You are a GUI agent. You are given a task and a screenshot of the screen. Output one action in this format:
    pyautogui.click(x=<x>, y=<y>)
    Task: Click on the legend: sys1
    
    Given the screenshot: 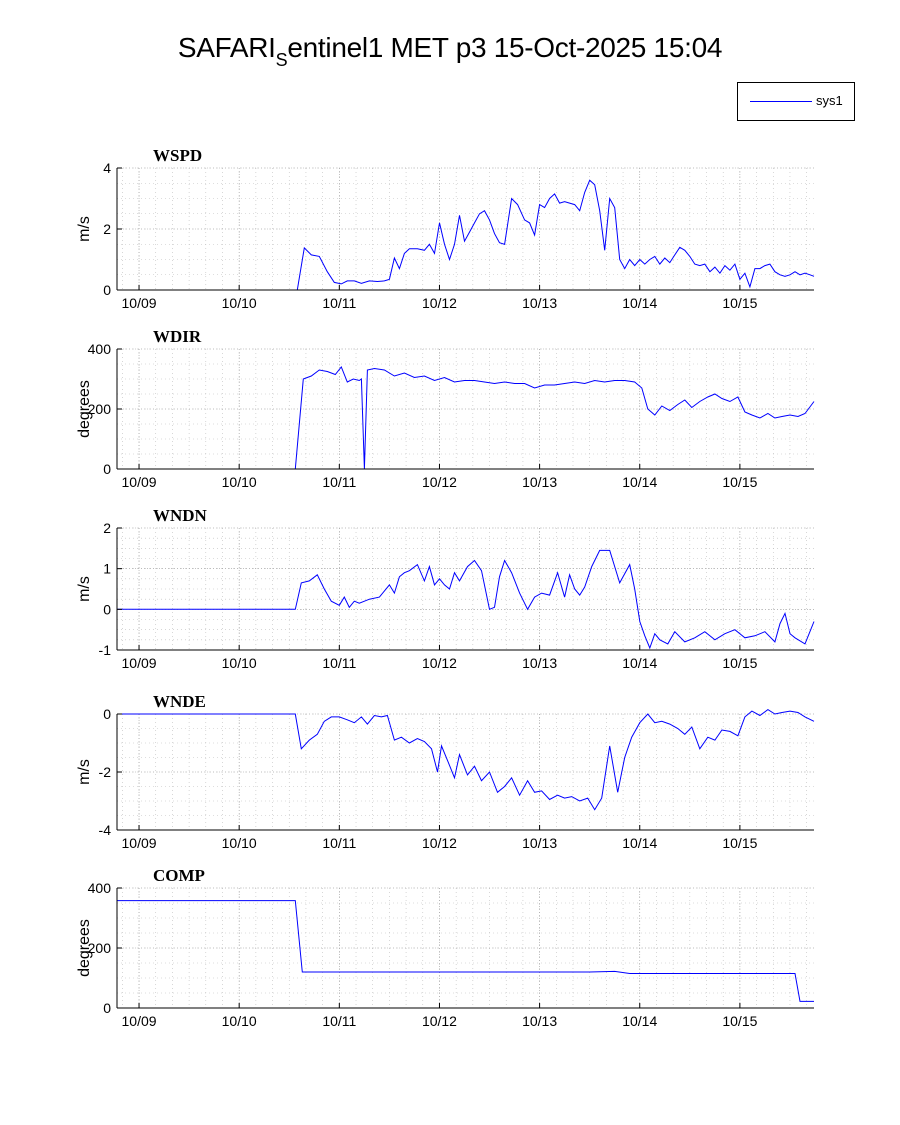 What is the action you would take?
    pyautogui.click(x=796, y=101)
    